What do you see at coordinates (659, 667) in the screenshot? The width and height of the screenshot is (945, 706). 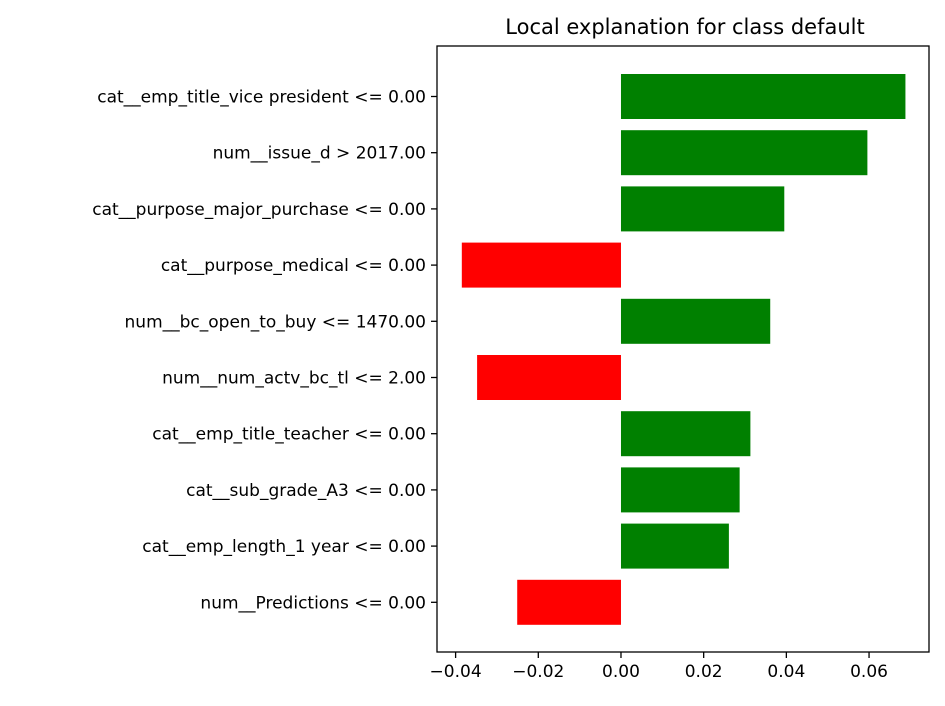 I see `x-axis-ticks: −0.04 −0.02 0.00 0.02 0.04 0.06` at bounding box center [659, 667].